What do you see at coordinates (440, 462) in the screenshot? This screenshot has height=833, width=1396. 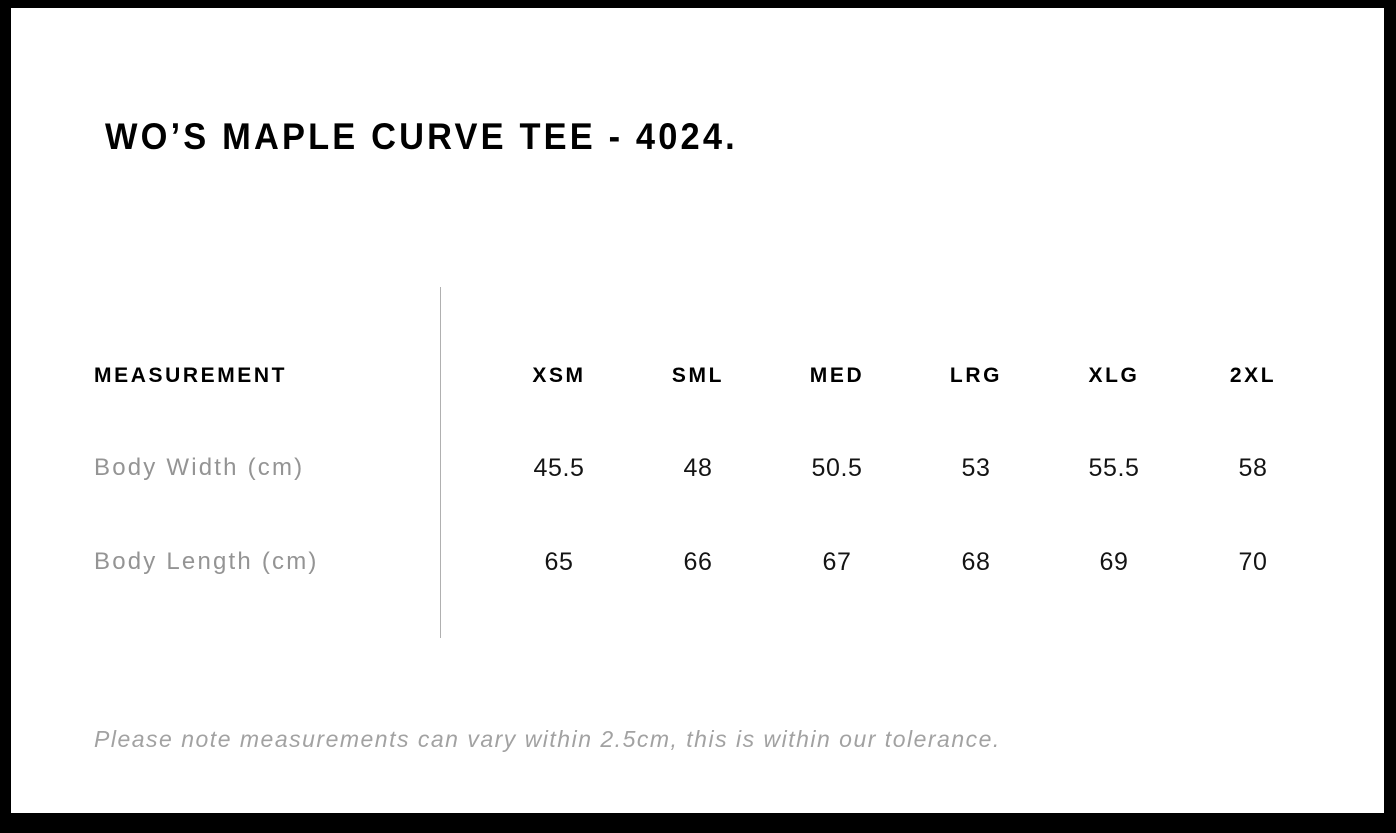 I see `column-divider` at bounding box center [440, 462].